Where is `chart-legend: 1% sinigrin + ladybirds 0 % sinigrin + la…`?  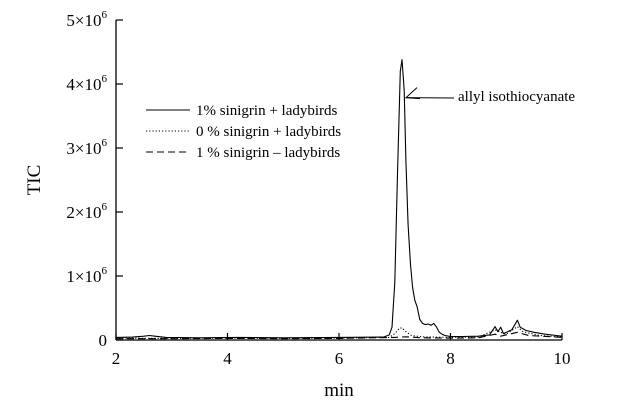 chart-legend: 1% sinigrin + ladybirds 0 % sinigrin + la… is located at coordinates (243, 132).